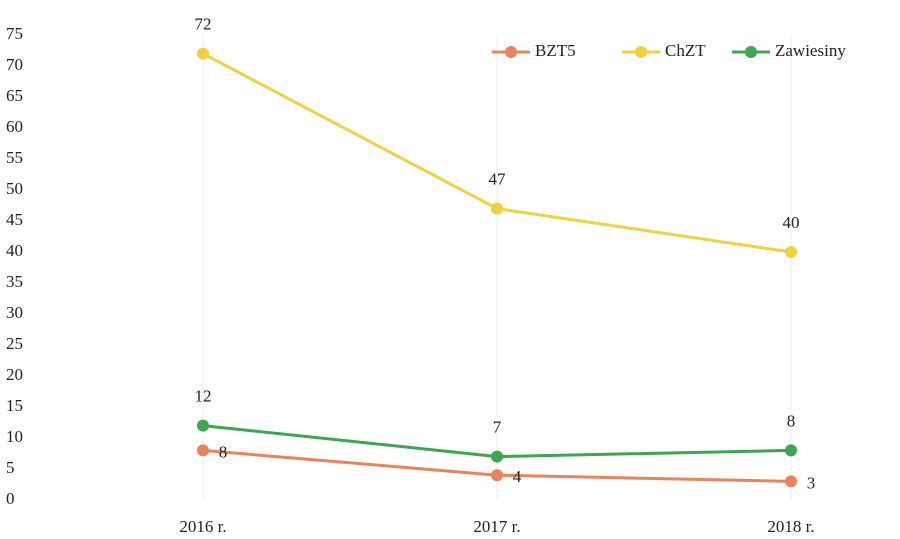 Image resolution: width=900 pixels, height=539 pixels. I want to click on x-tick-label: 2017 r., so click(496, 526).